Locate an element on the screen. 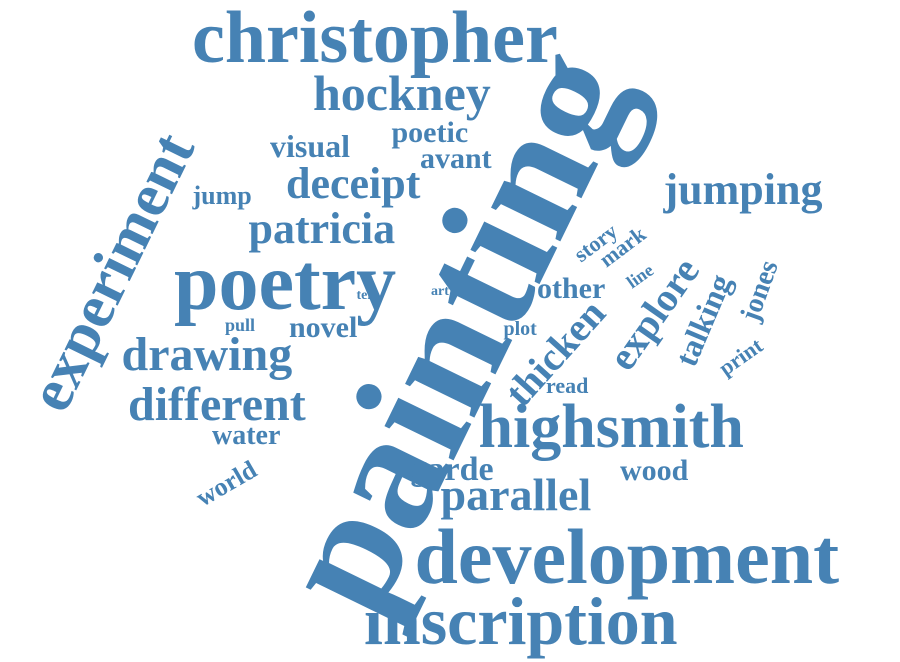 This screenshot has height=662, width=900. word-water: water is located at coordinates (246, 435).